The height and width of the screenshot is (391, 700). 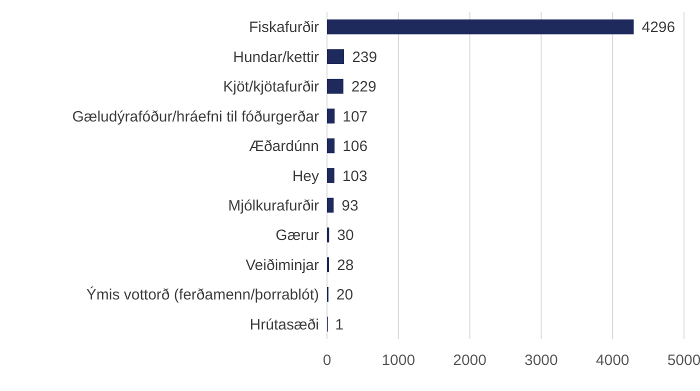 I want to click on data-label: 107, so click(x=355, y=117).